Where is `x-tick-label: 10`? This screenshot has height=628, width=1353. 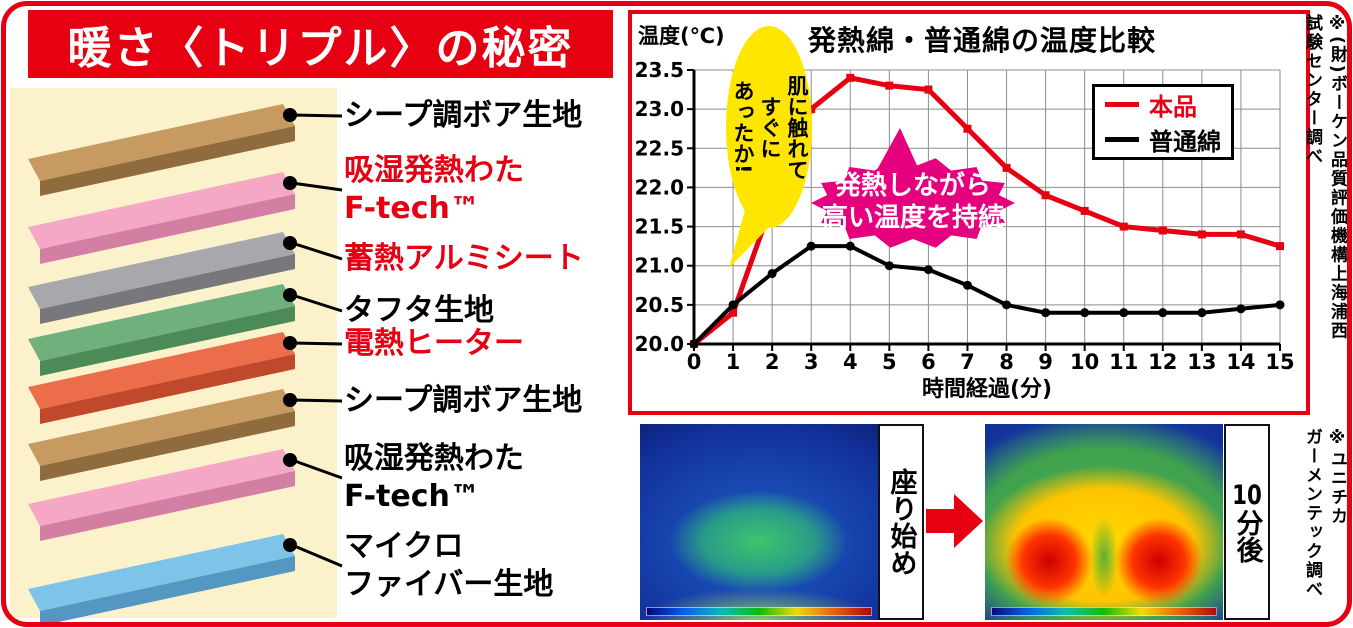
x-tick-label: 10 is located at coordinates (1084, 362).